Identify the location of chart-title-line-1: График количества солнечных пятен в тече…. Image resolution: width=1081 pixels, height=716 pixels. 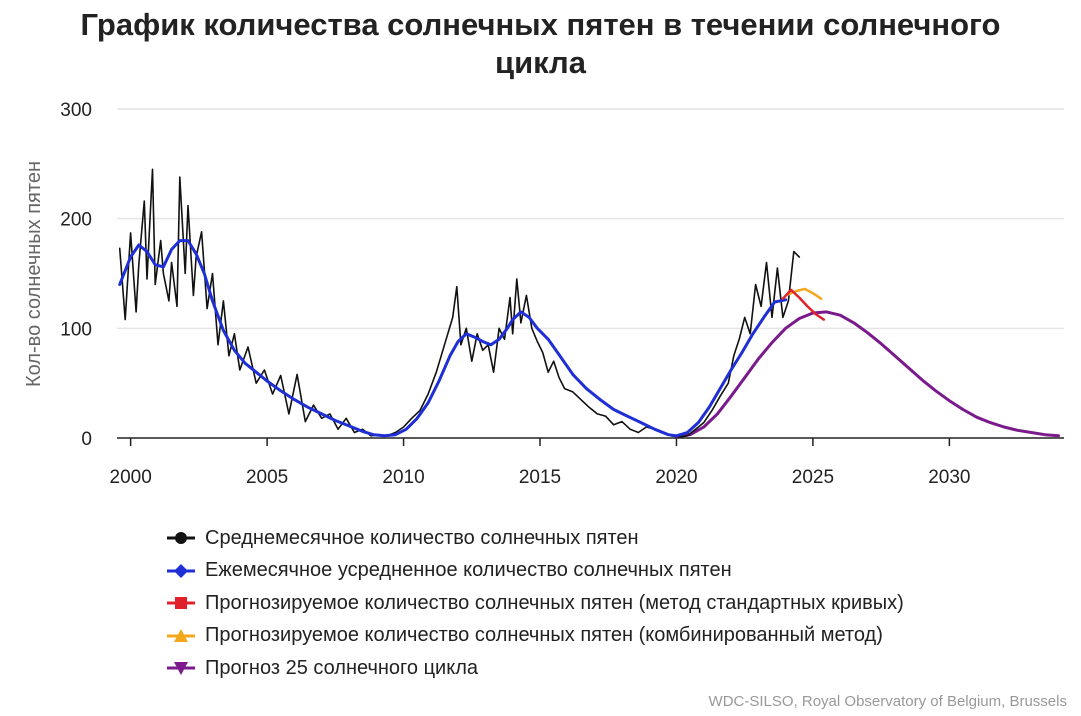
(540, 24).